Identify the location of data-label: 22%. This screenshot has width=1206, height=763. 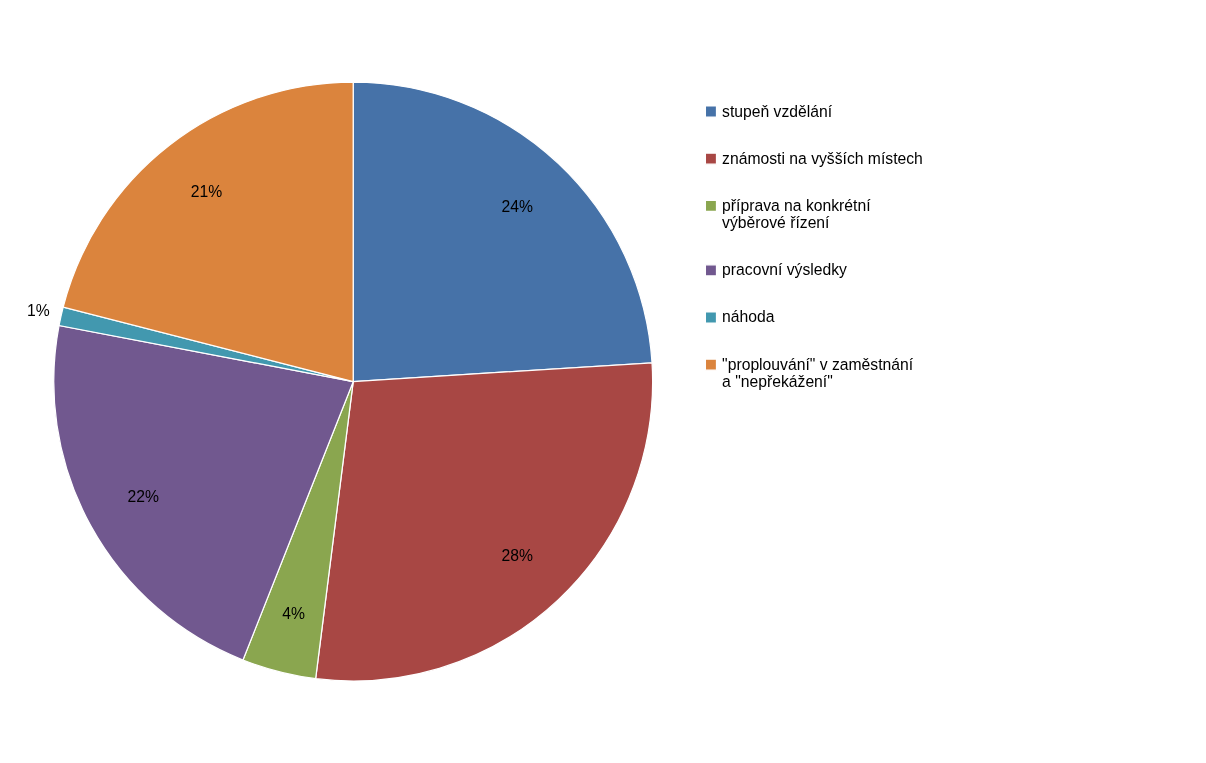
(143, 496).